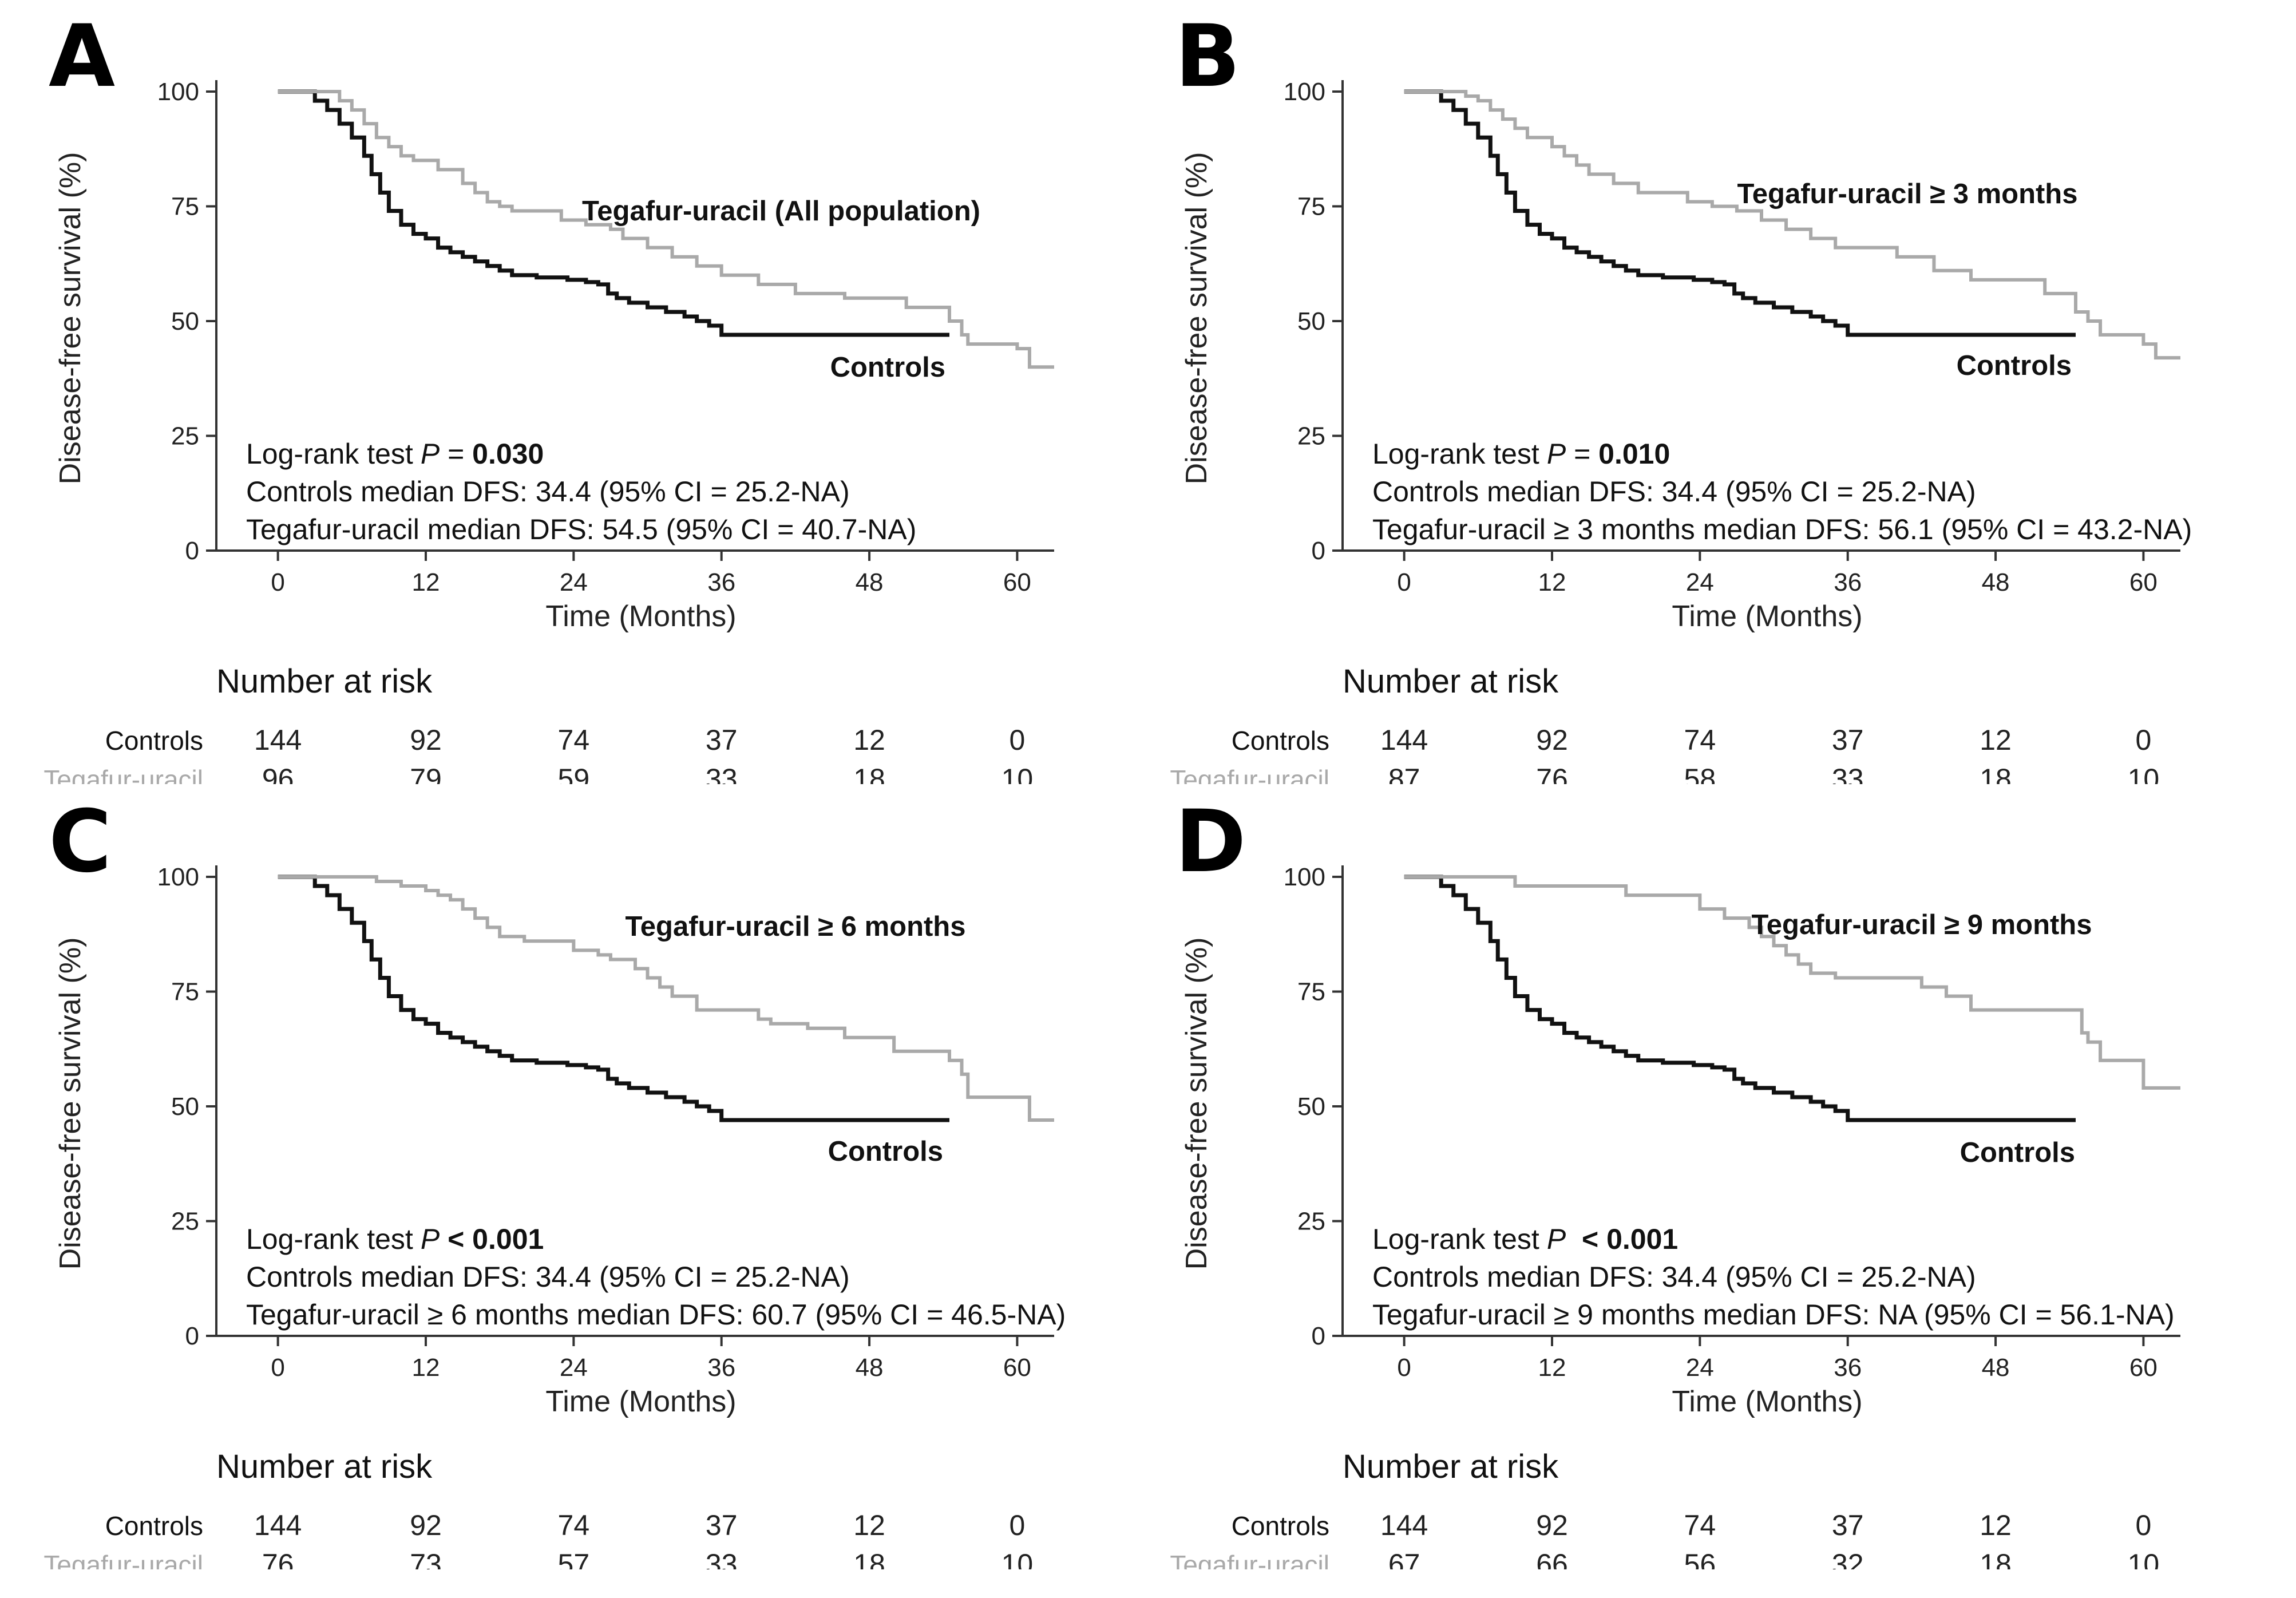 This screenshot has width=2296, height=1598. What do you see at coordinates (178, 877) in the screenshot?
I see `y-tick-label: 100` at bounding box center [178, 877].